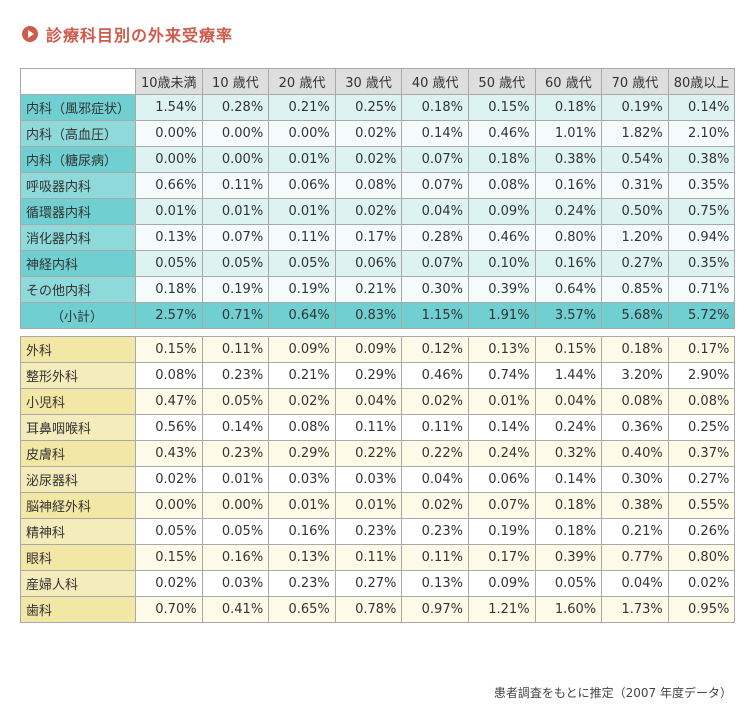  What do you see at coordinates (368, 609) in the screenshot?
I see `rate-cell: 0.78%` at bounding box center [368, 609].